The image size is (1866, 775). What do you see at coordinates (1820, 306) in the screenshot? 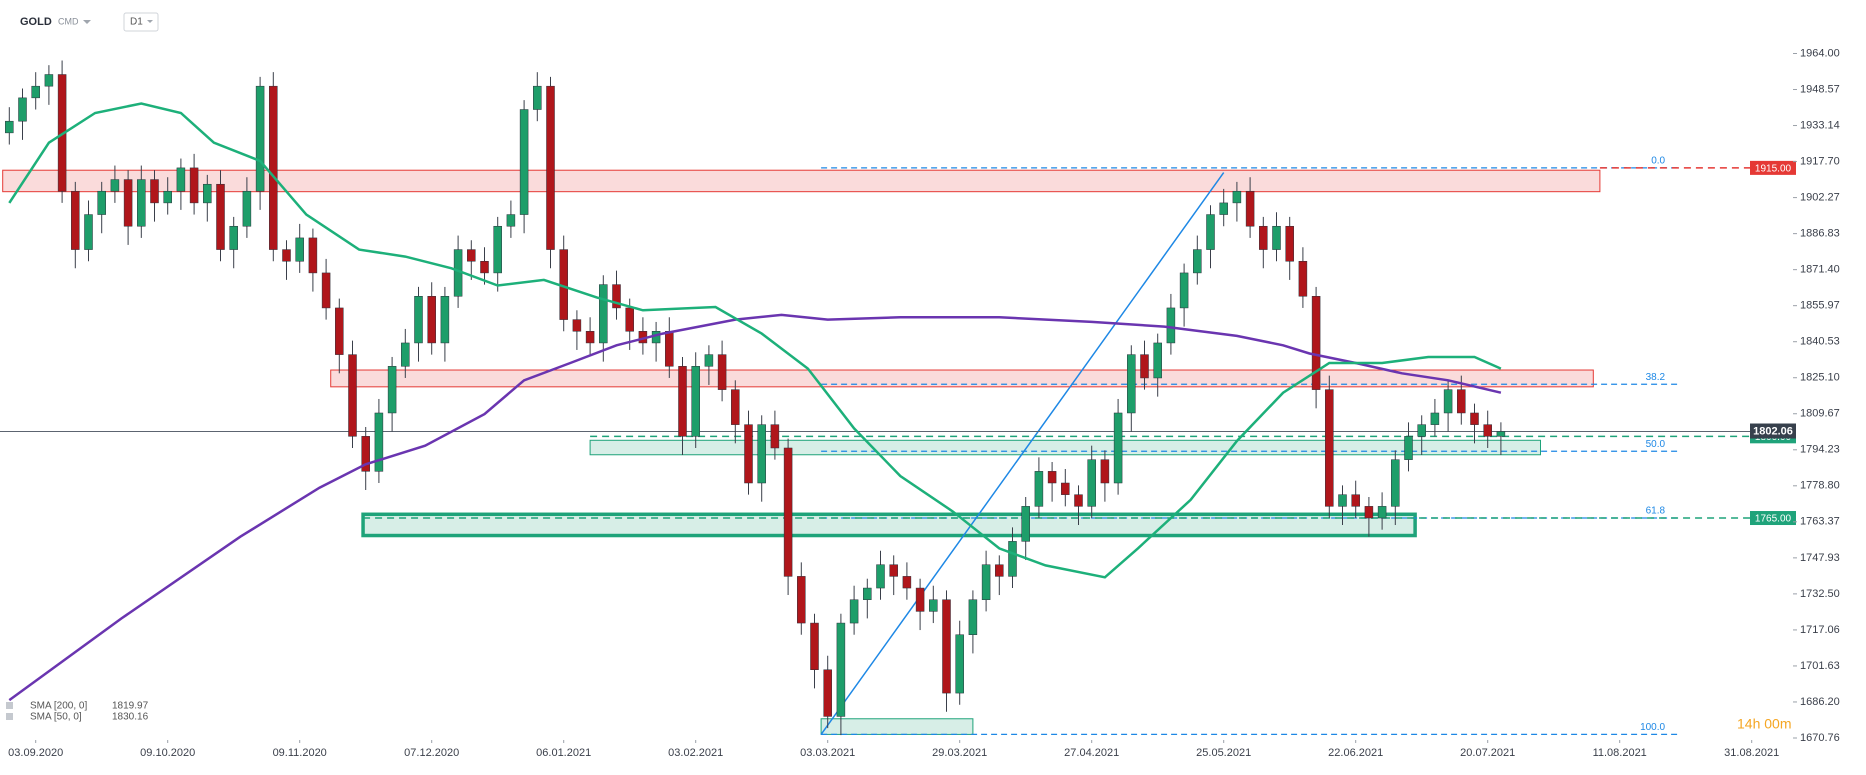
I see `y-tick-label: 1855.97` at bounding box center [1820, 306].